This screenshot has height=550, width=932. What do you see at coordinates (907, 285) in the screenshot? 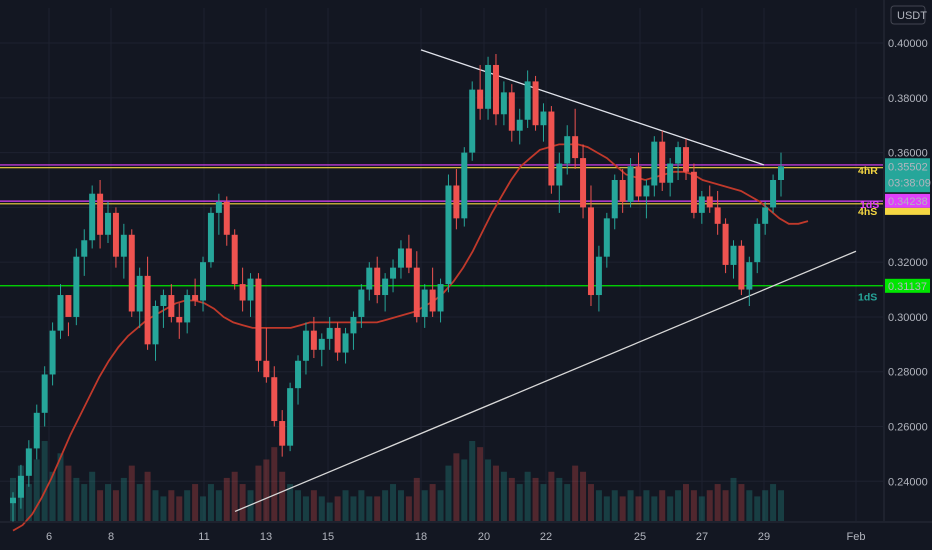
I see `level-price-tag-green` at bounding box center [907, 285].